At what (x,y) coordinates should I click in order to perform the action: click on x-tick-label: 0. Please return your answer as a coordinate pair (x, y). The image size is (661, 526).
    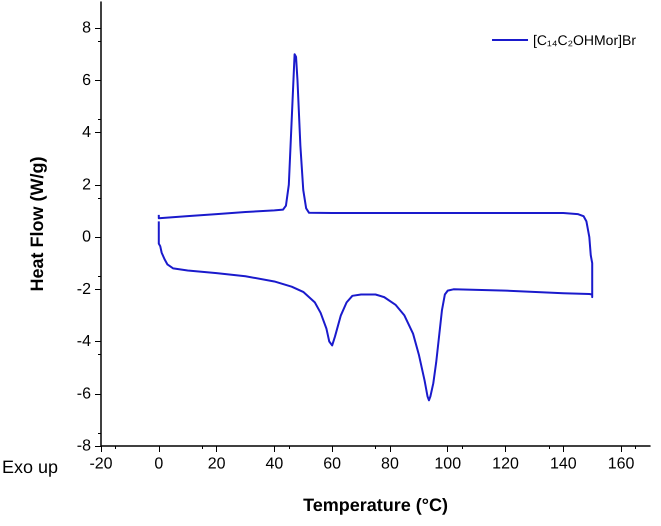
    Looking at the image, I should click on (159, 464).